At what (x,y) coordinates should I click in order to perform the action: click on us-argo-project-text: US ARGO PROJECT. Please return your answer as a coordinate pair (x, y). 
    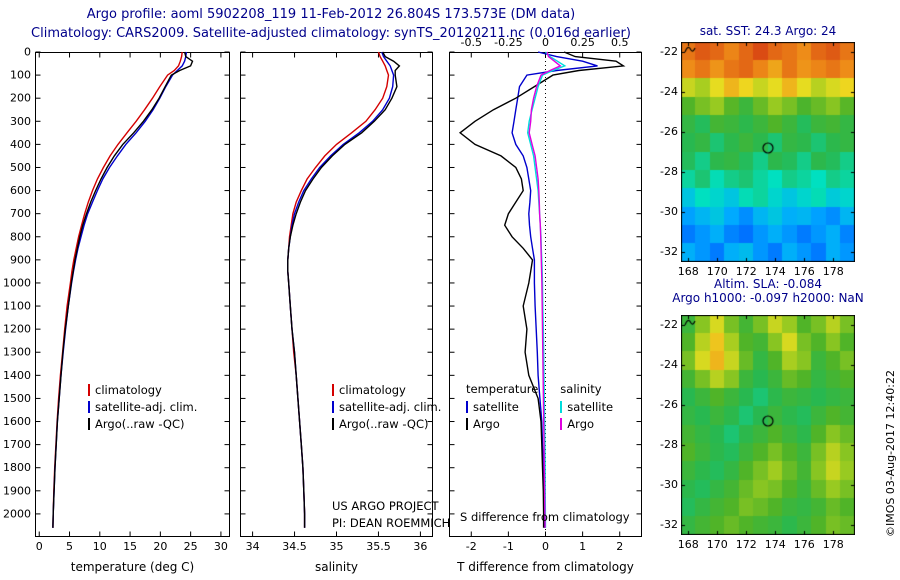
    Looking at the image, I should click on (385, 506).